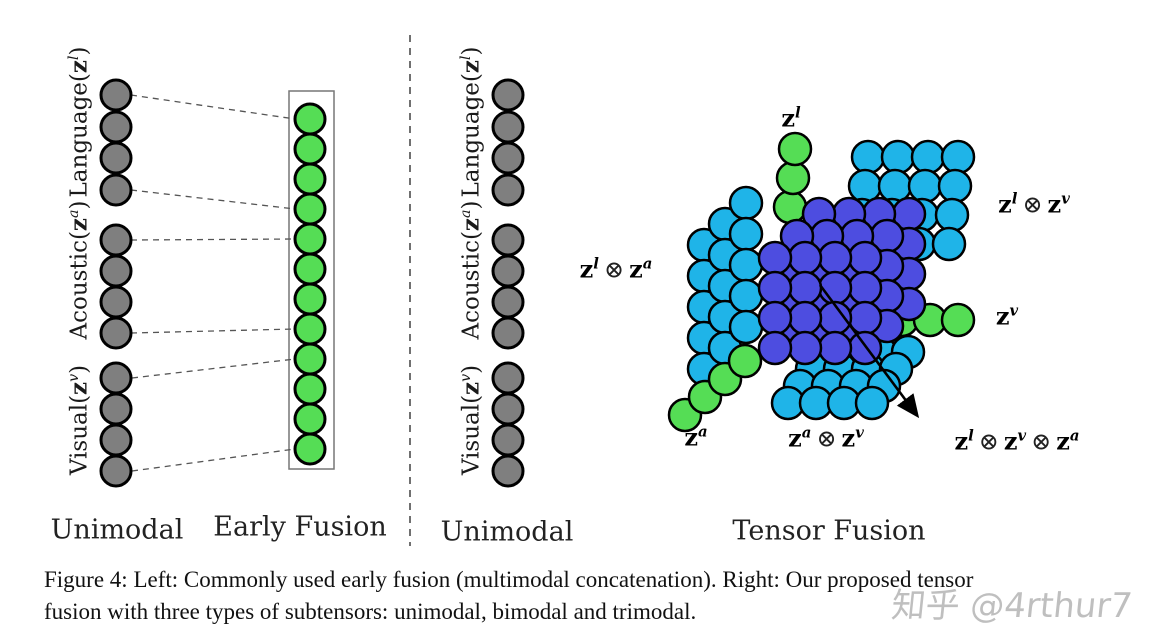 The image size is (1152, 641). What do you see at coordinates (471, 270) in the screenshot?
I see `label-right-acoustic: Acoustic(za)` at bounding box center [471, 270].